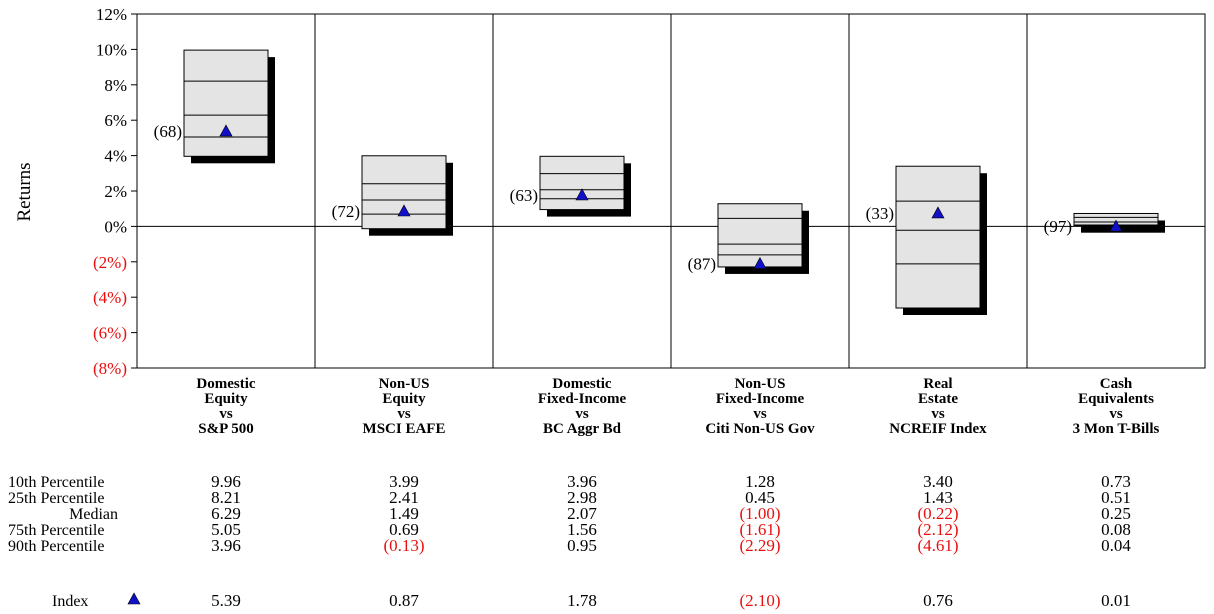 This screenshot has height=614, width=1214. I want to click on percentile-bar-group: (97), so click(1104, 224).